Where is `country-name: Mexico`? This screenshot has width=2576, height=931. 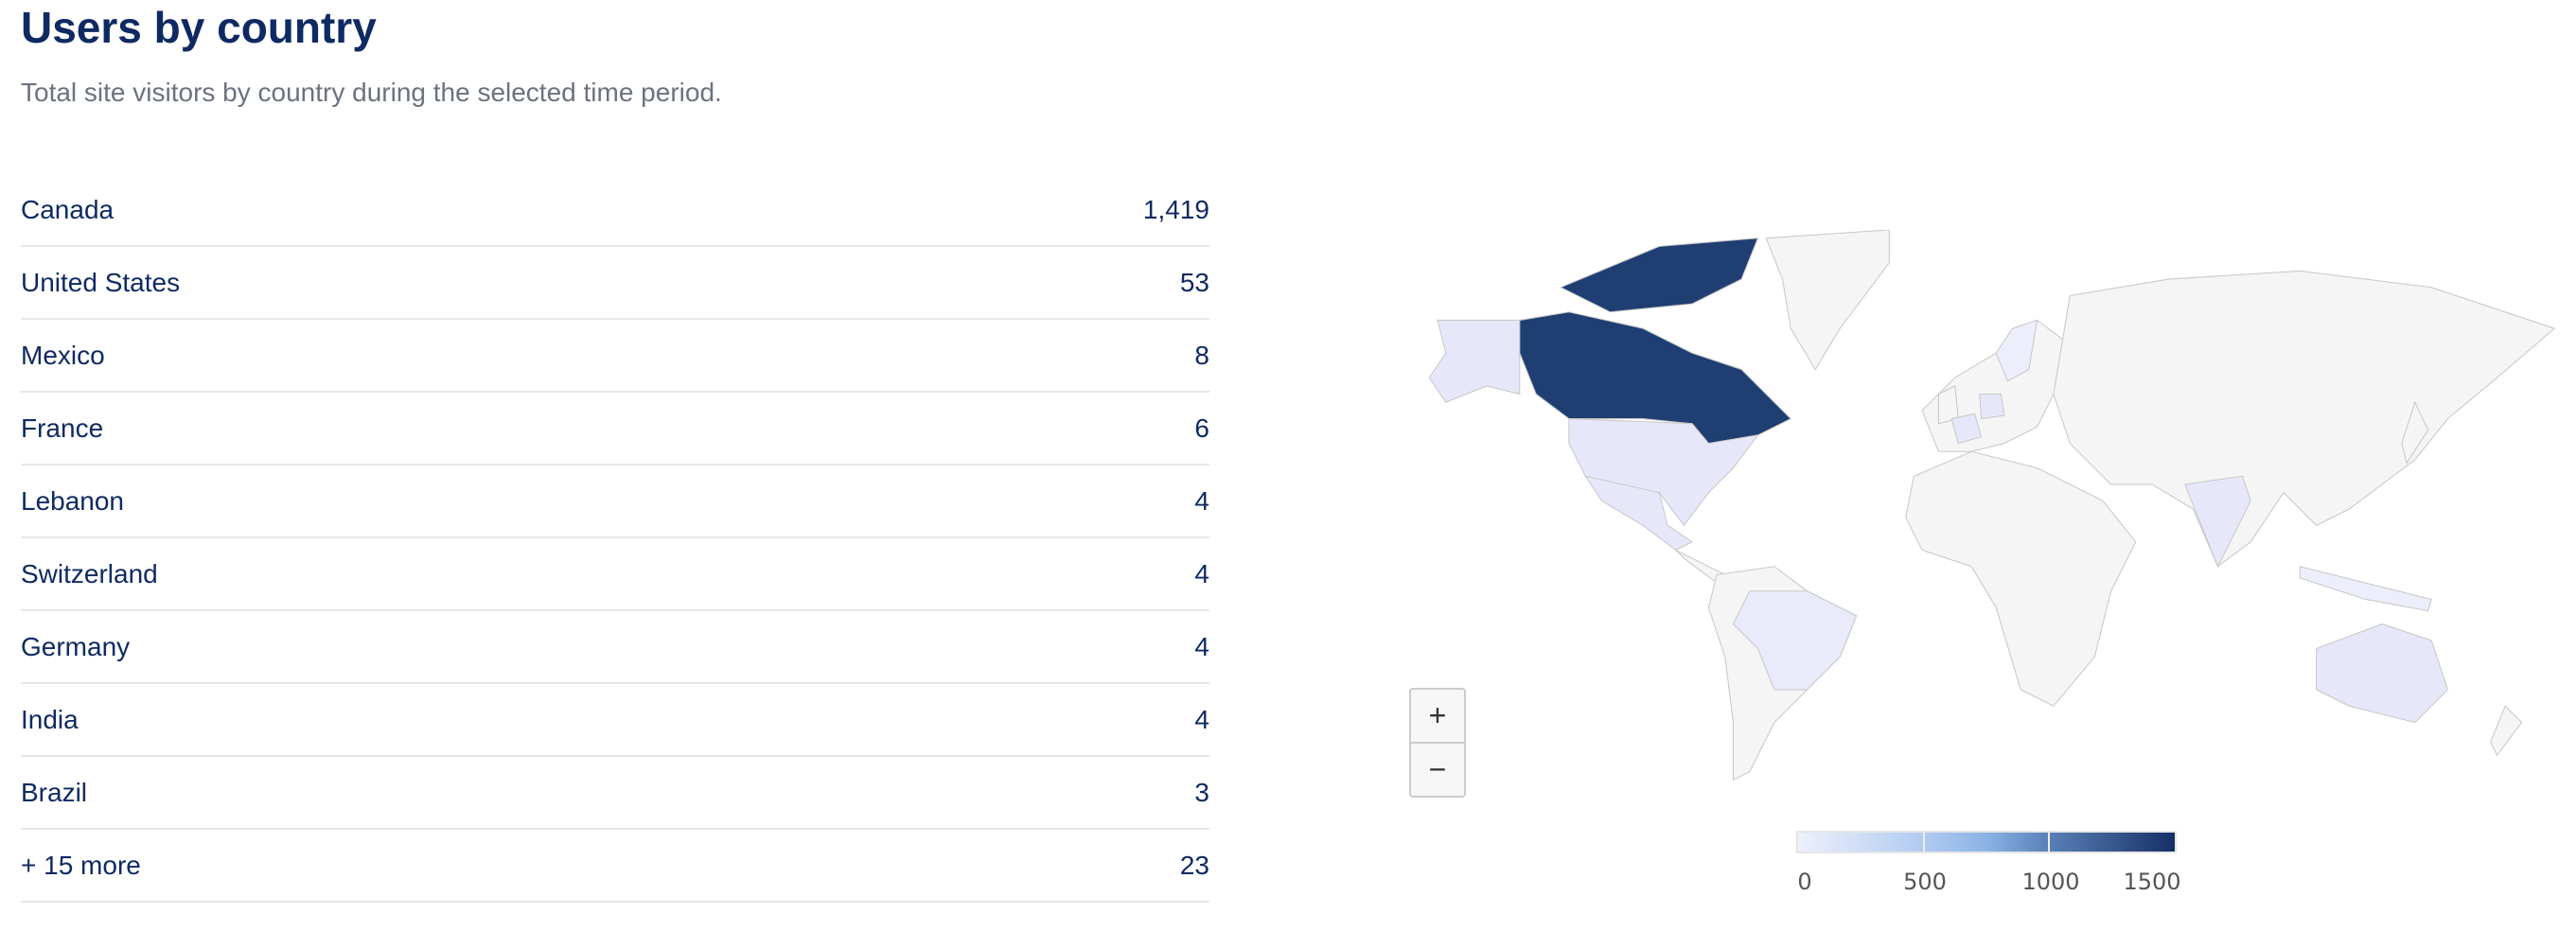 country-name: Mexico is located at coordinates (63, 355).